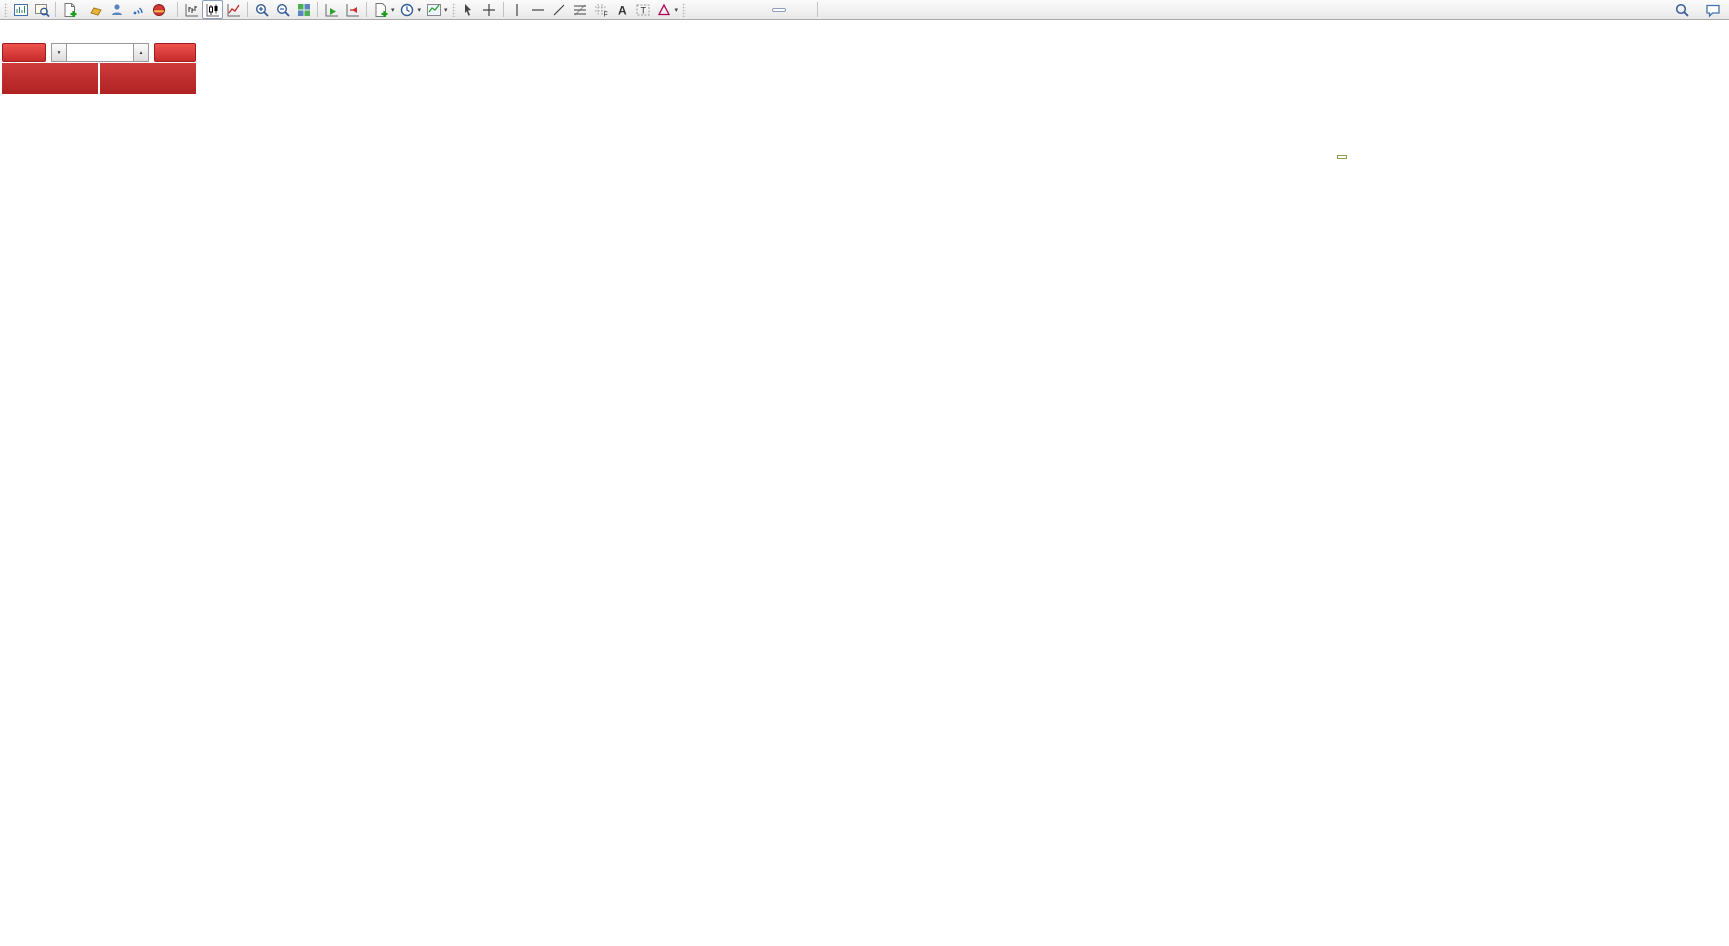 The image size is (1729, 946). What do you see at coordinates (137, 9) in the screenshot?
I see `signals-icon` at bounding box center [137, 9].